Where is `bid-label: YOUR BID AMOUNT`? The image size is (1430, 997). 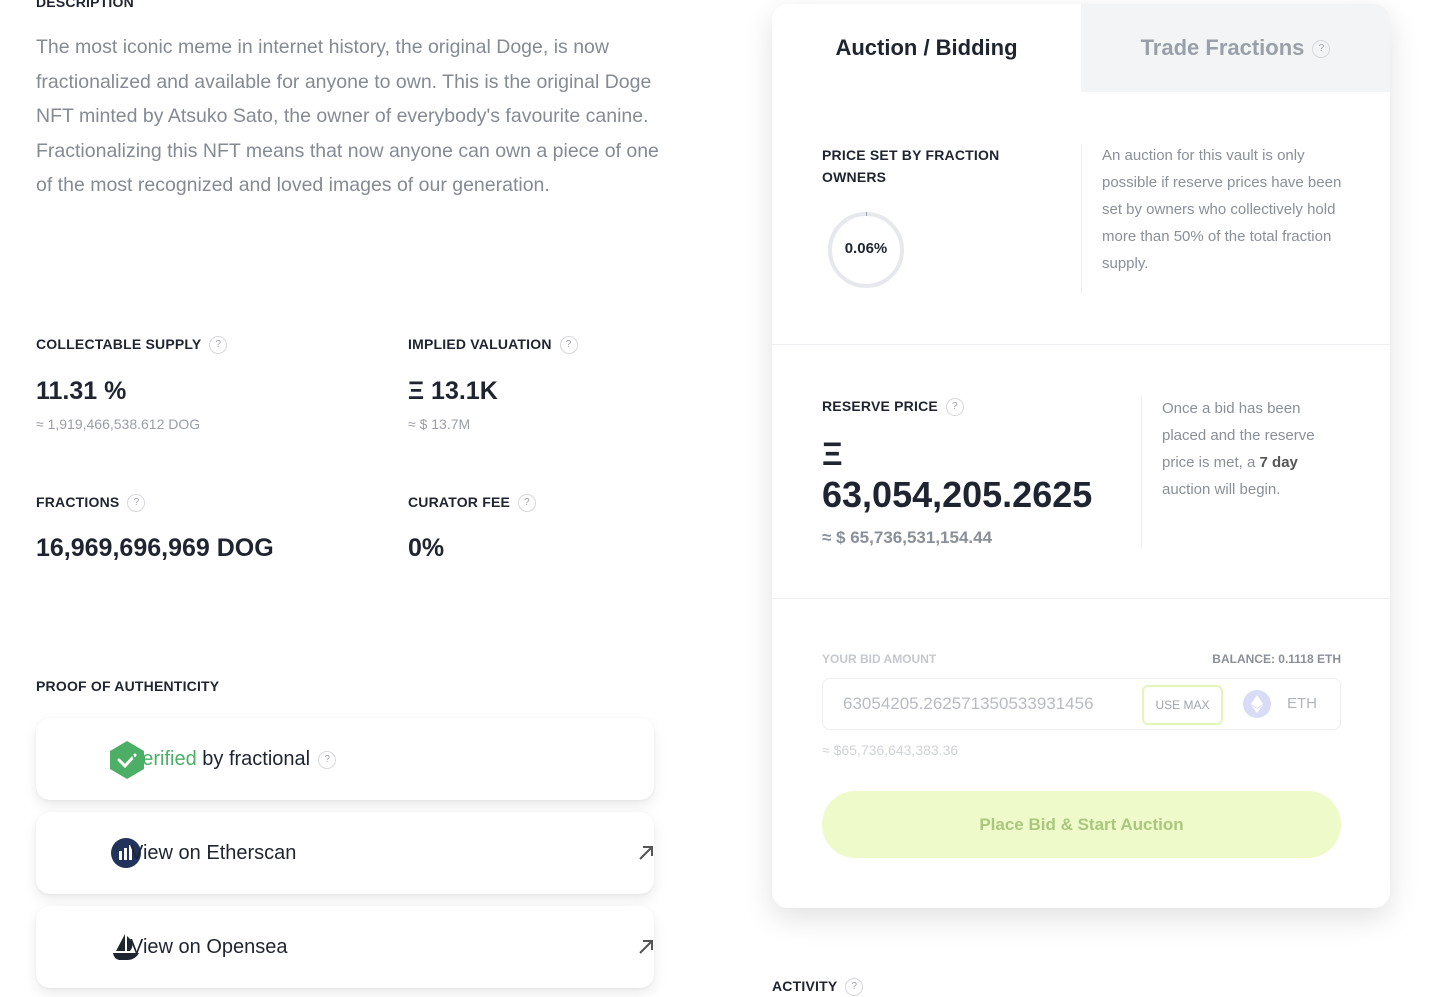
bid-label: YOUR BID AMOUNT is located at coordinates (879, 659).